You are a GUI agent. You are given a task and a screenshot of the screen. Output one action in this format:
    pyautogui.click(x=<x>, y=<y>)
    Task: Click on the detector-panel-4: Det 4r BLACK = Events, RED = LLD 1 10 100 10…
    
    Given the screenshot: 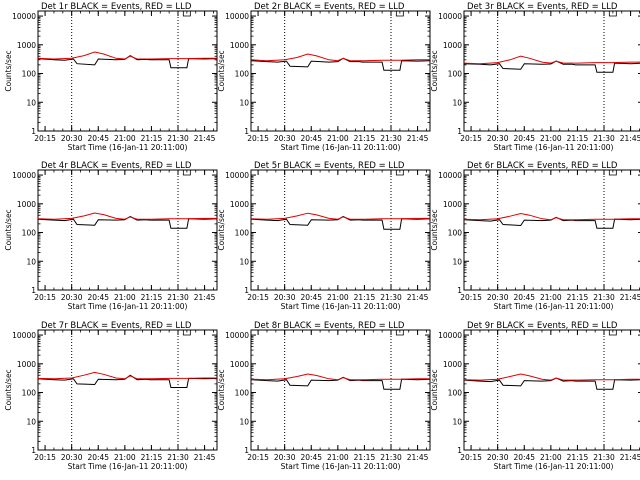 What is the action you would take?
    pyautogui.click(x=111, y=236)
    